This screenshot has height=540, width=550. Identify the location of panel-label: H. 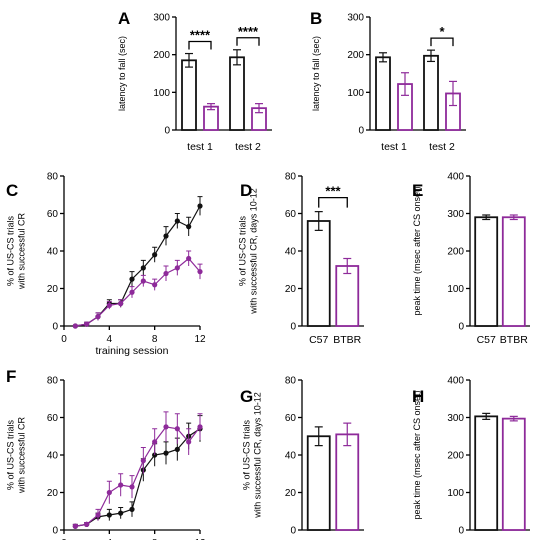
(418, 396).